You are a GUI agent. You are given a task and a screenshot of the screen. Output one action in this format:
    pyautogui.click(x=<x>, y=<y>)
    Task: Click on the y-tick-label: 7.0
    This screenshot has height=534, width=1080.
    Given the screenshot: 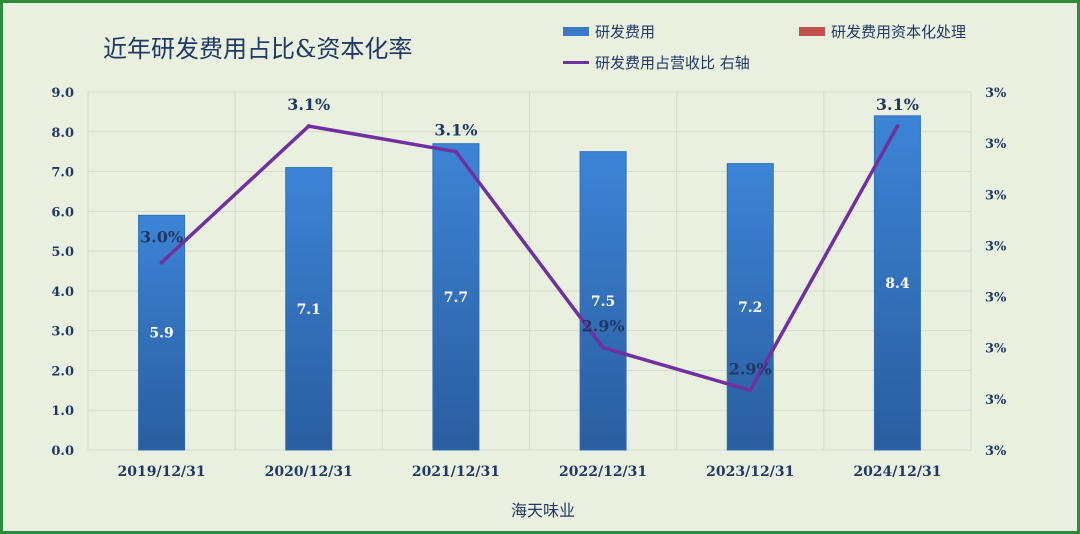 What is the action you would take?
    pyautogui.click(x=62, y=173)
    